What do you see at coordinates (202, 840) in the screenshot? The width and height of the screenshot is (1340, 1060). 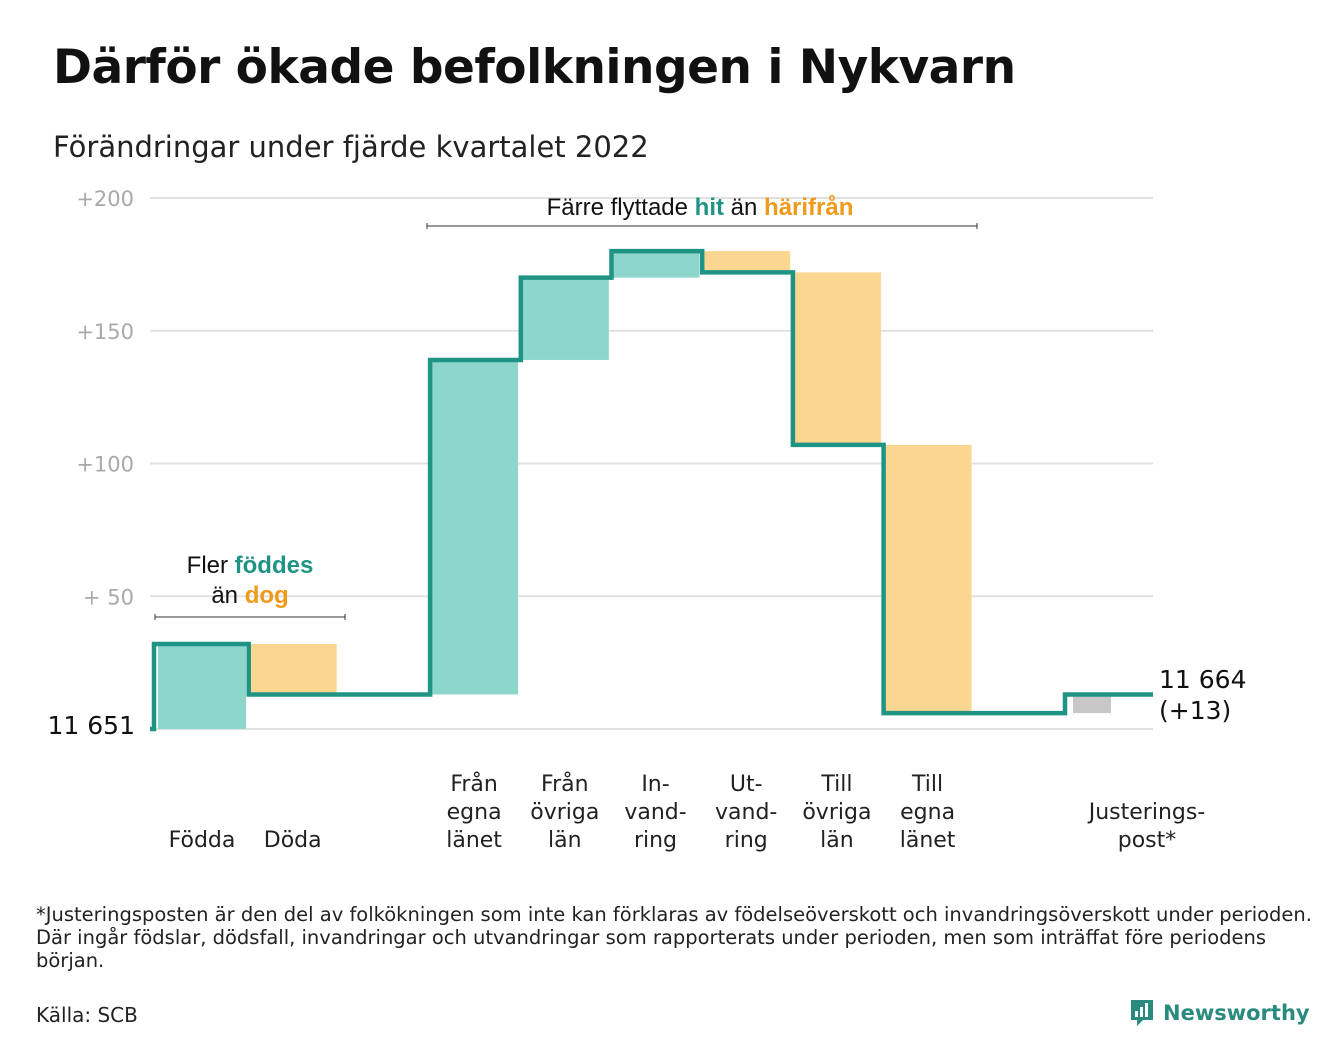 I see `x-tick-label: Födda` at bounding box center [202, 840].